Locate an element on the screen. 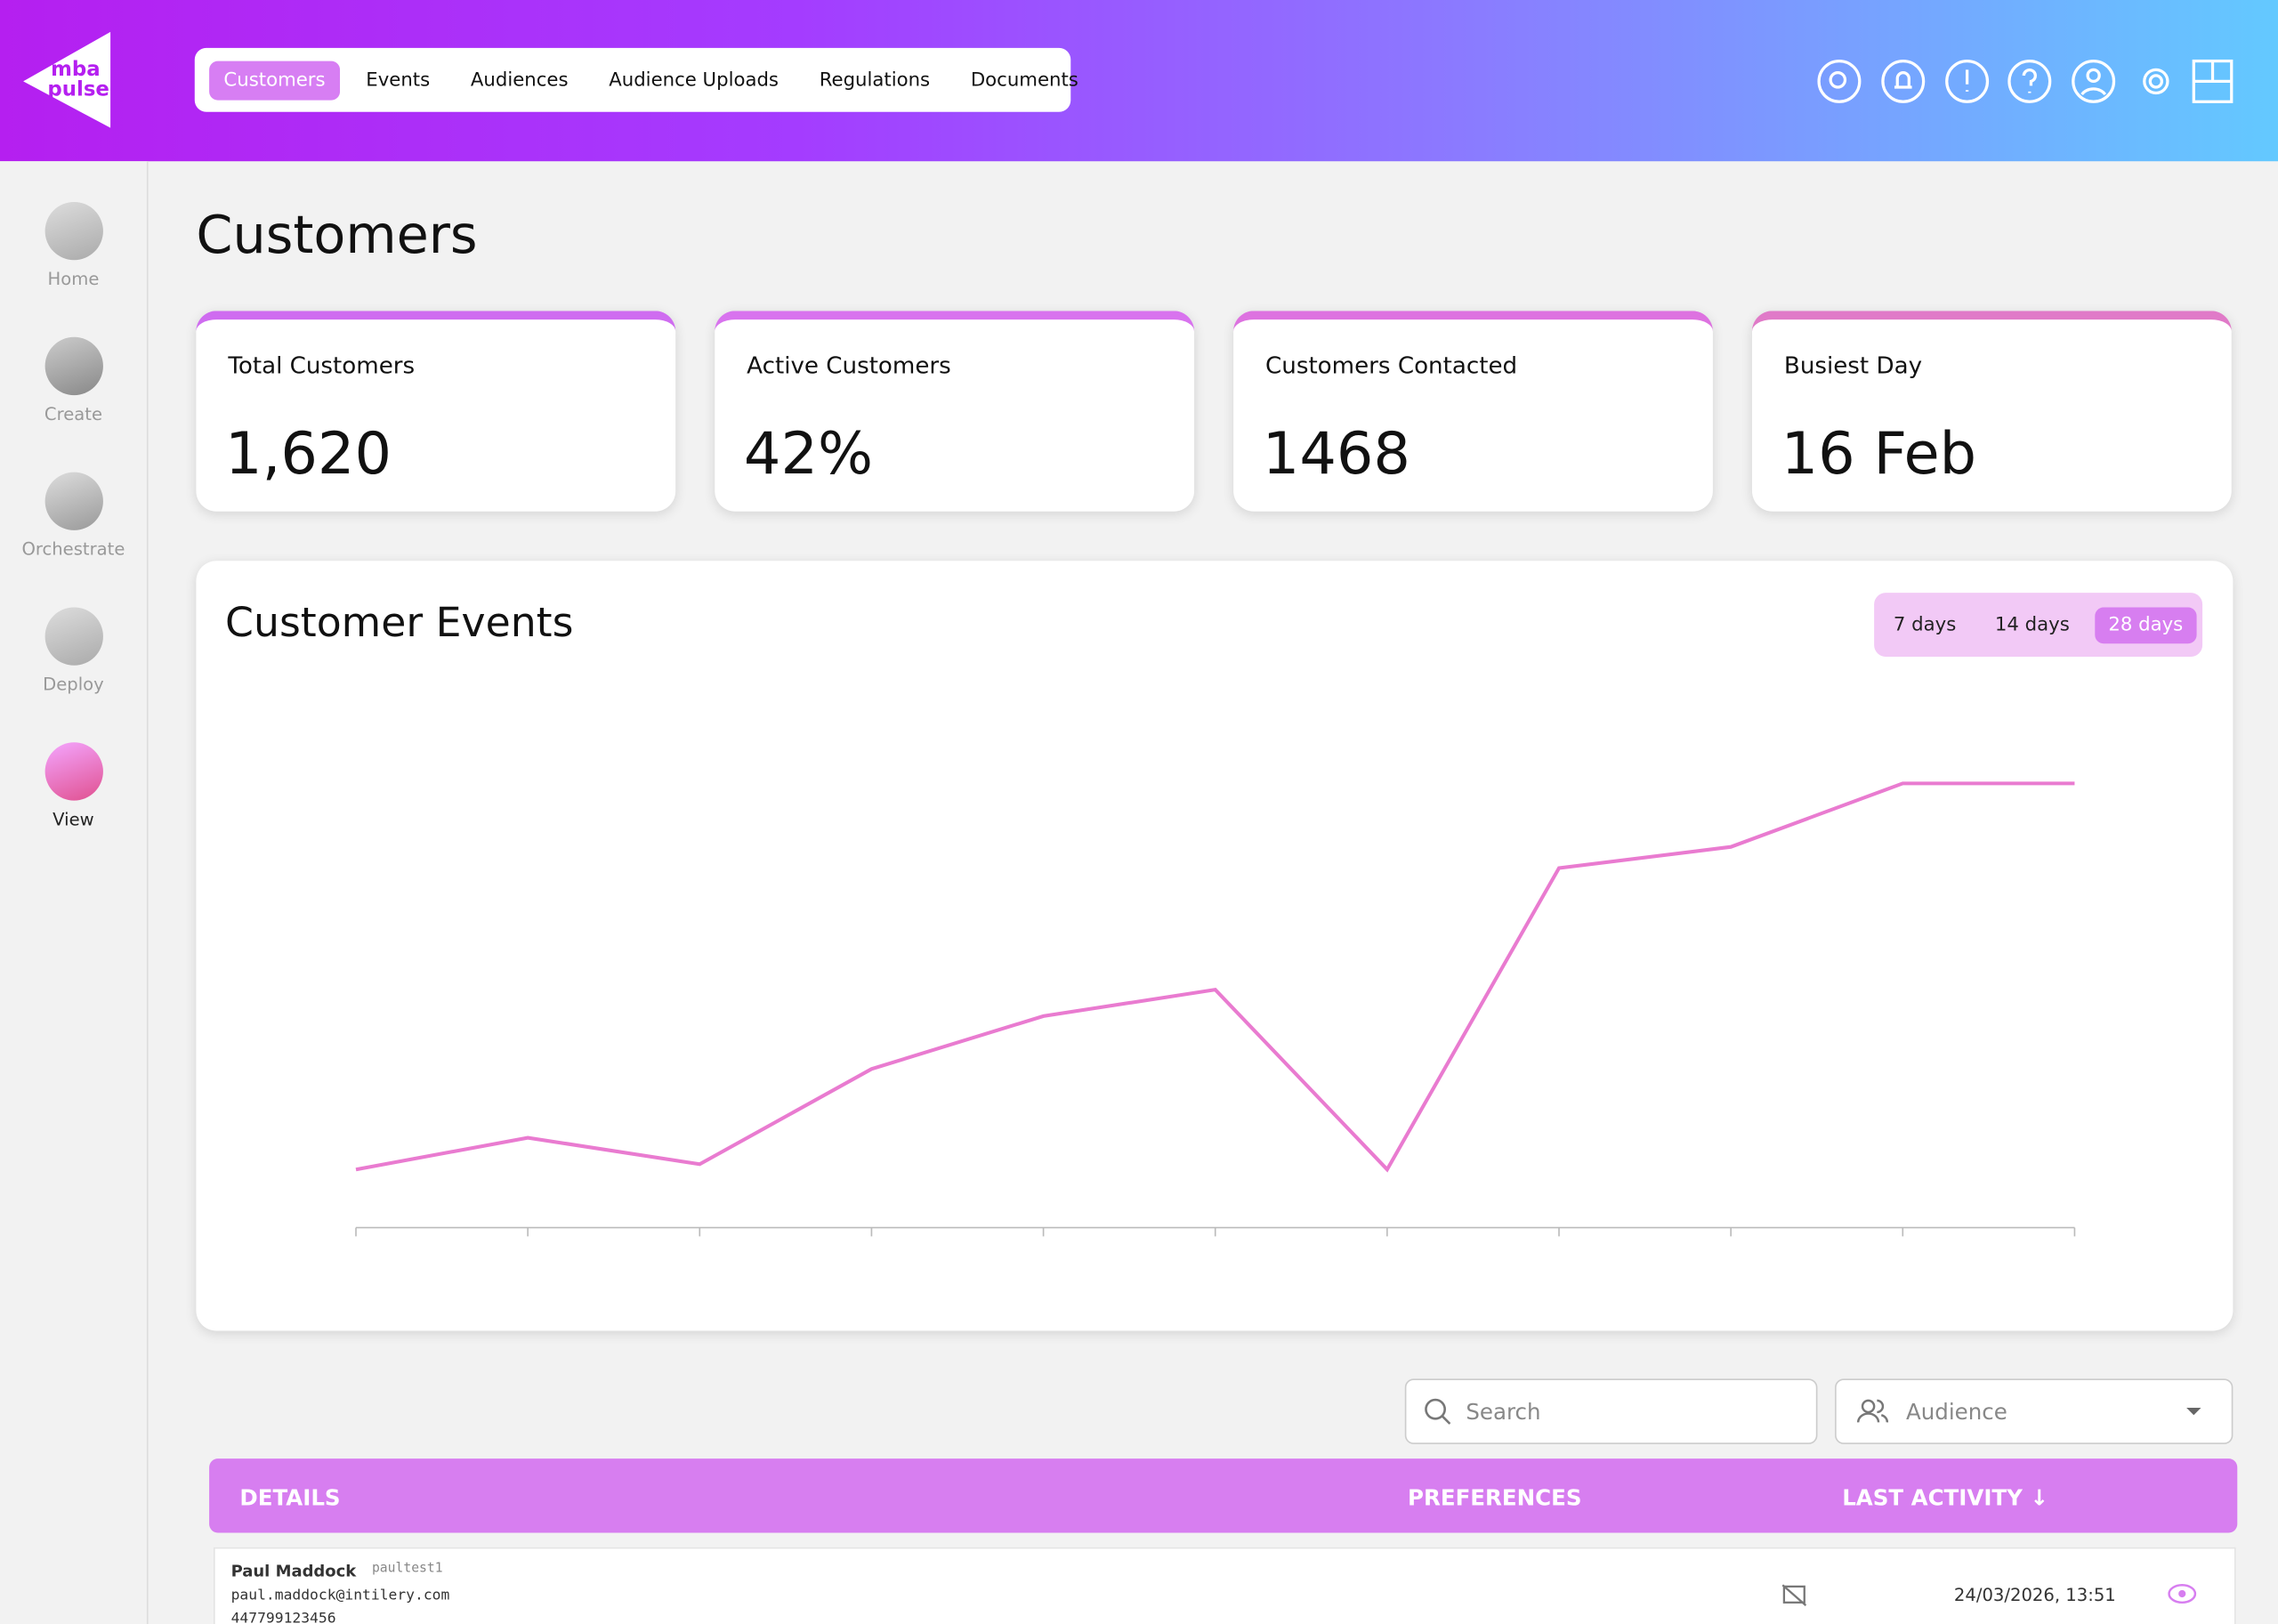 The image size is (2278, 1624). nav-item: Customers is located at coordinates (274, 80).